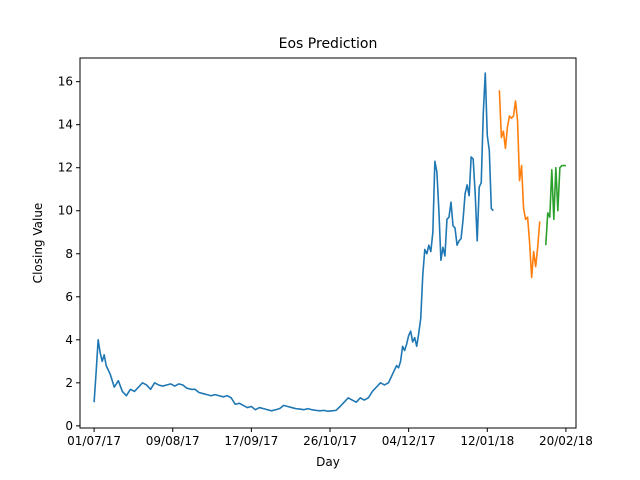 The width and height of the screenshot is (640, 480). What do you see at coordinates (94, 441) in the screenshot?
I see `x-tick-label: 01/07/17` at bounding box center [94, 441].